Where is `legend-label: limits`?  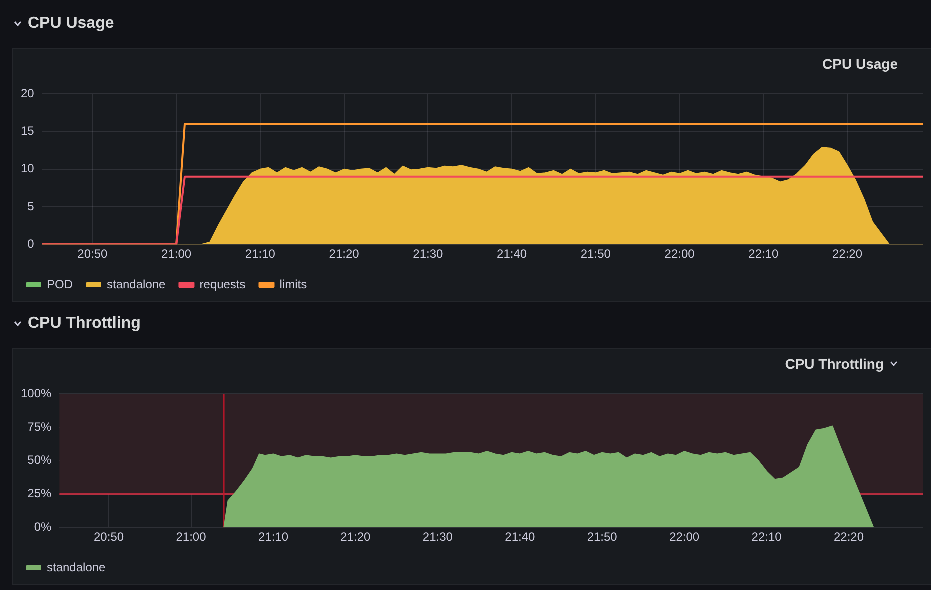
legend-label: limits is located at coordinates (294, 284).